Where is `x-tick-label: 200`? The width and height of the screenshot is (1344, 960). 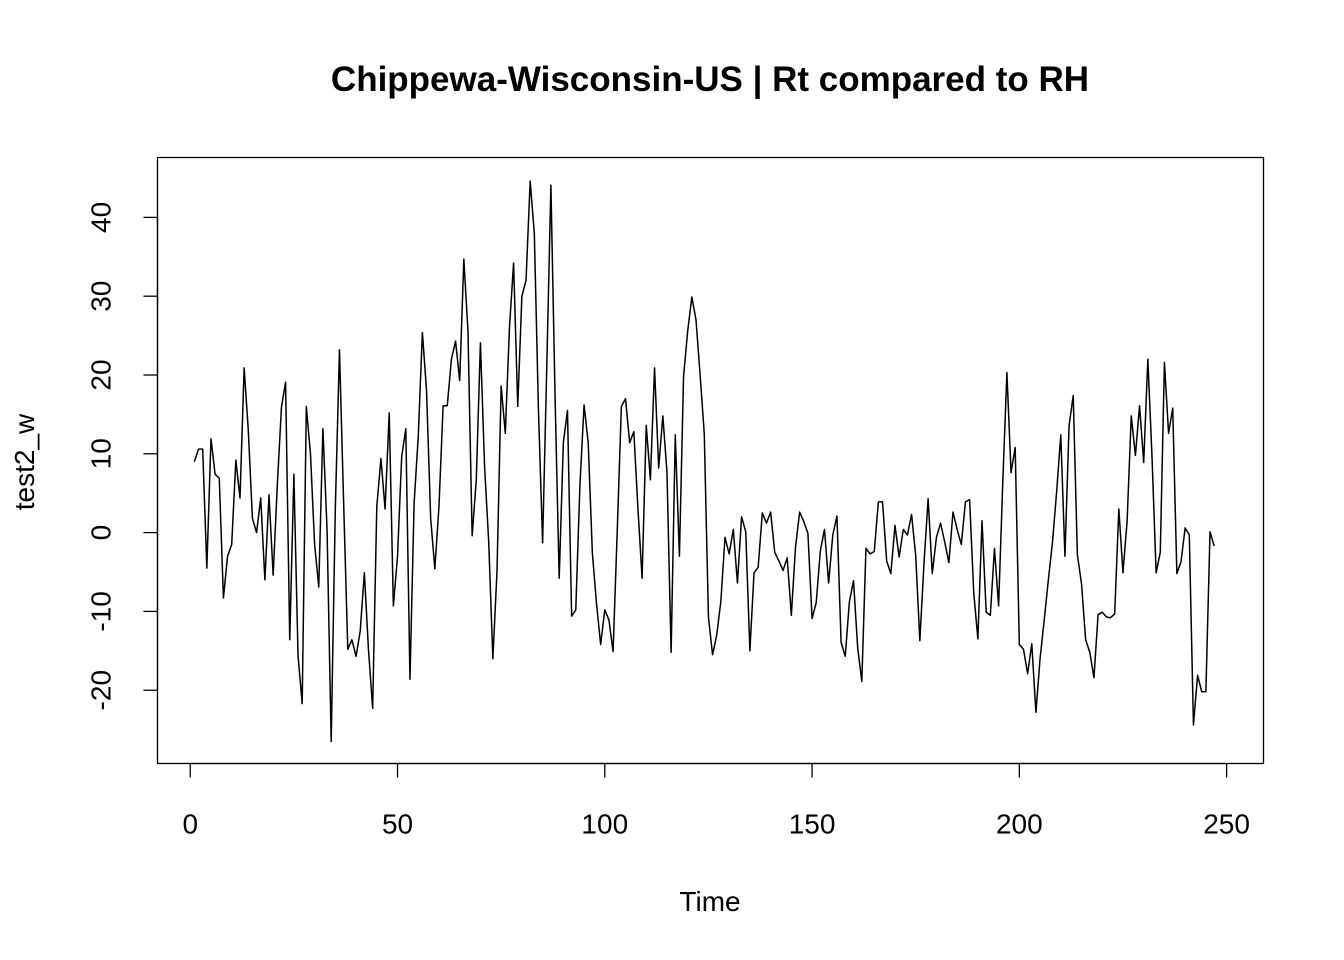
x-tick-label: 200 is located at coordinates (1019, 824).